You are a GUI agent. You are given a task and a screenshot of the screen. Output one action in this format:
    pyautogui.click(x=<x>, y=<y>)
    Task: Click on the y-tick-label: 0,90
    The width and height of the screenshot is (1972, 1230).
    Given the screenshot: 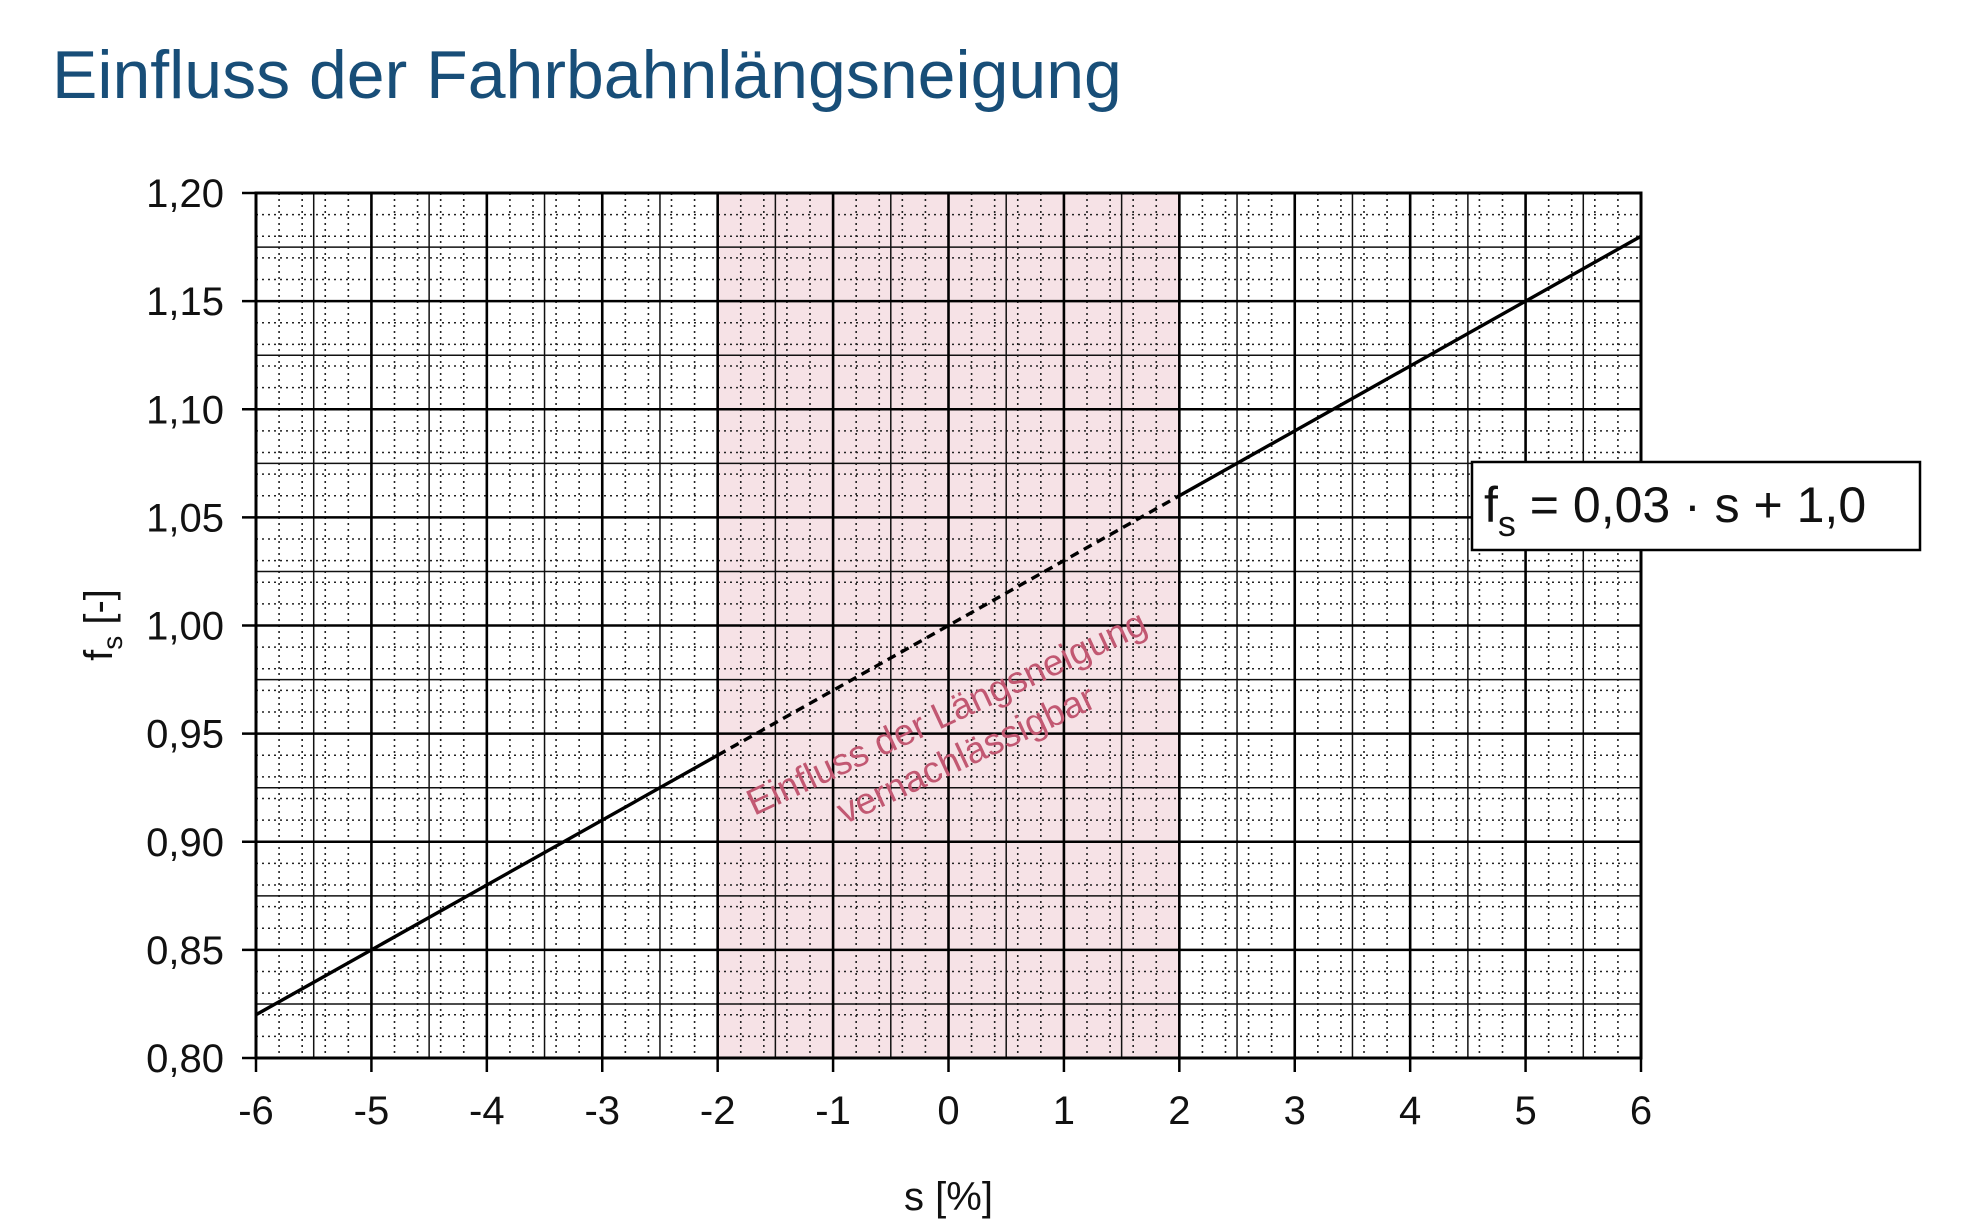 What is the action you would take?
    pyautogui.click(x=185, y=843)
    